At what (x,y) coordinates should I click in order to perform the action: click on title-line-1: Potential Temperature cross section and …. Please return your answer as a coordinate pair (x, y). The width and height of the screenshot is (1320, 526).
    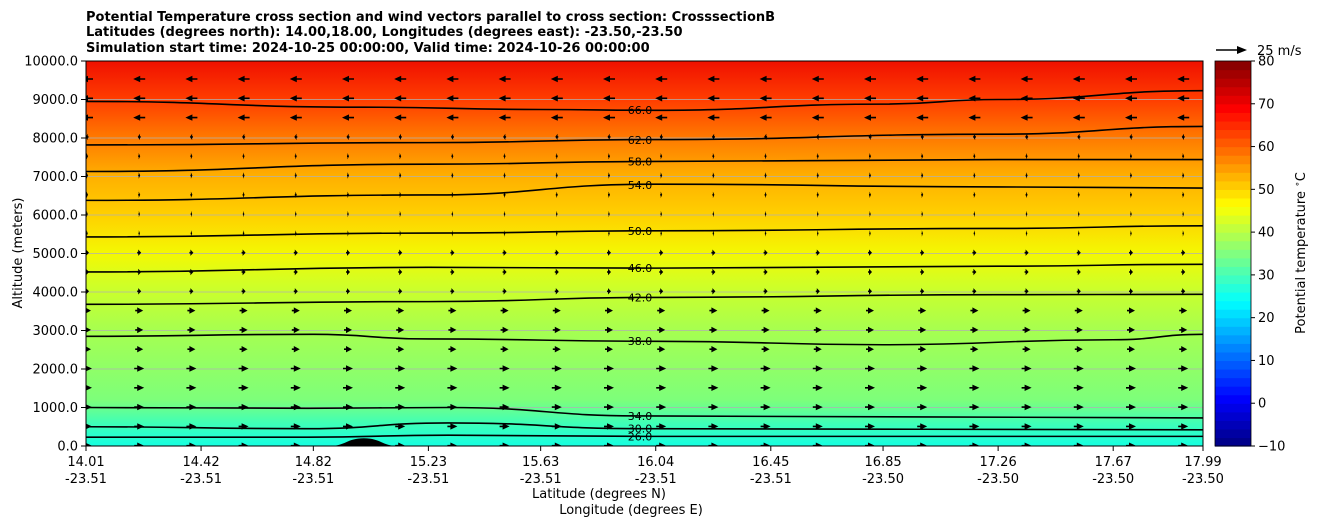
    Looking at the image, I should click on (430, 17).